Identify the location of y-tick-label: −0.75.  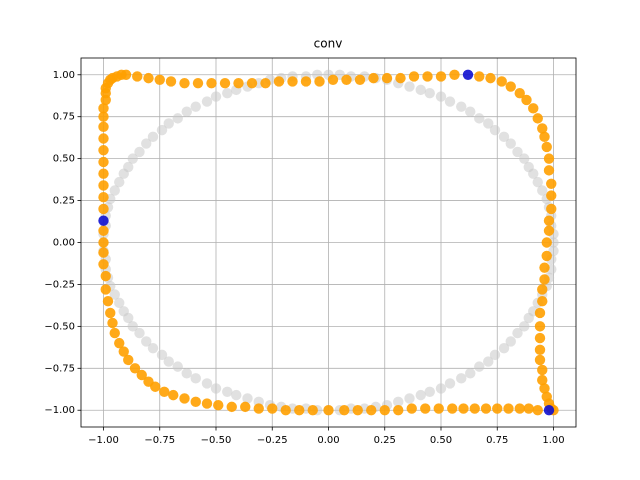
(59, 368).